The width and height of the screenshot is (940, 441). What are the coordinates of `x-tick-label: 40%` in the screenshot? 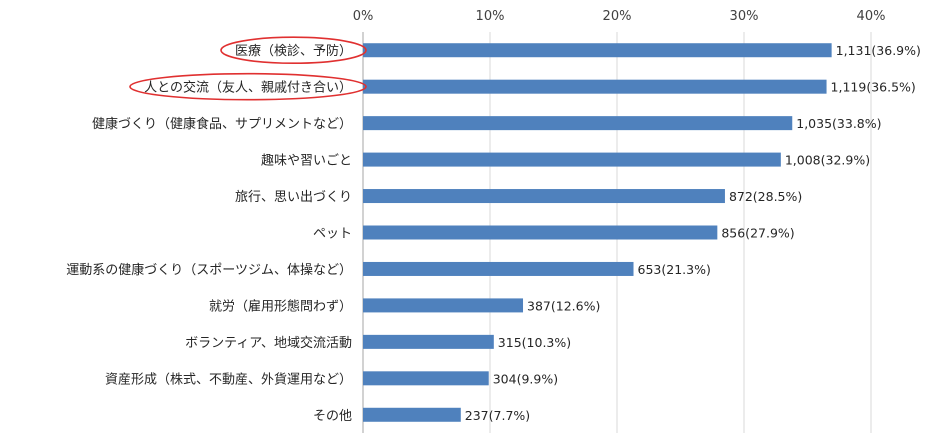 It's located at (871, 16).